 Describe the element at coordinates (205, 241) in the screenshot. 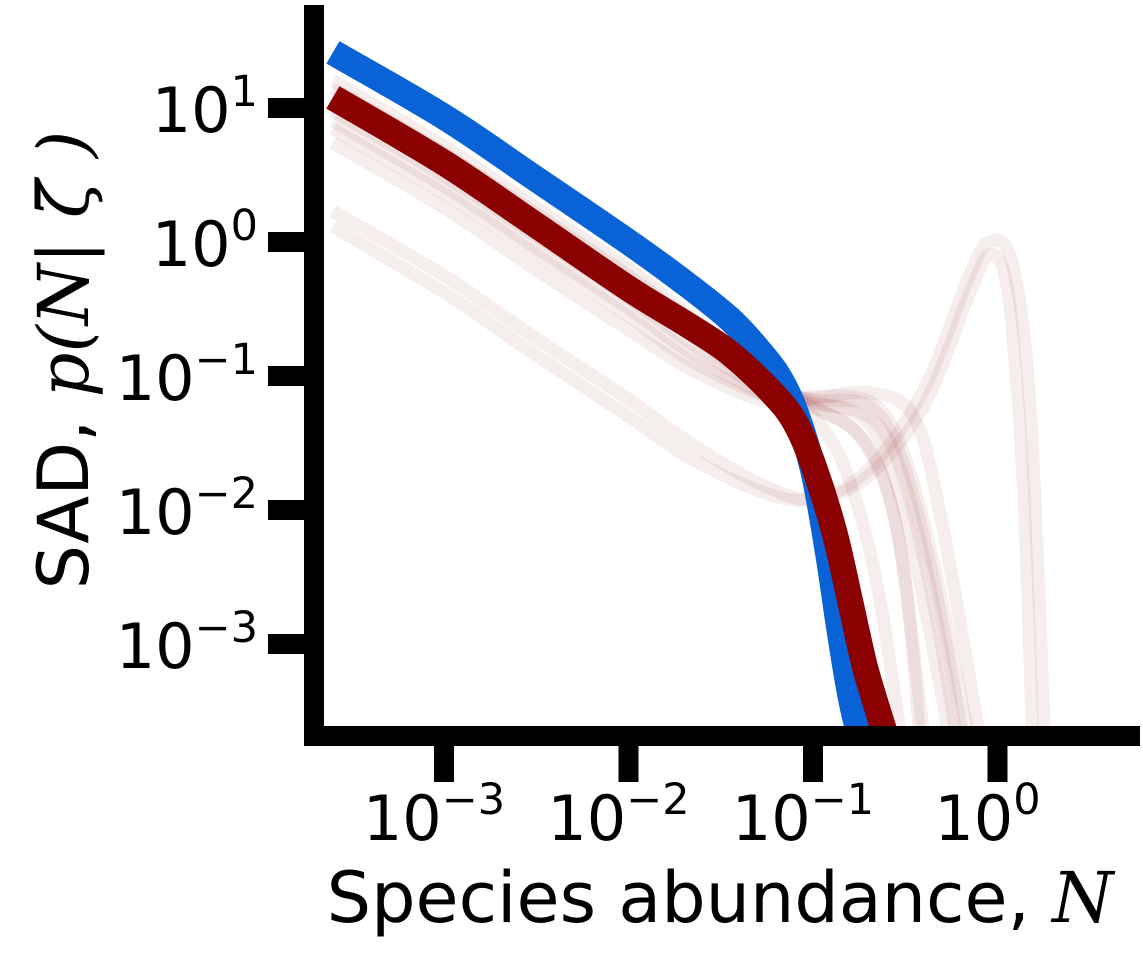

I see `y-tick-label-1: 10⁰` at that location.